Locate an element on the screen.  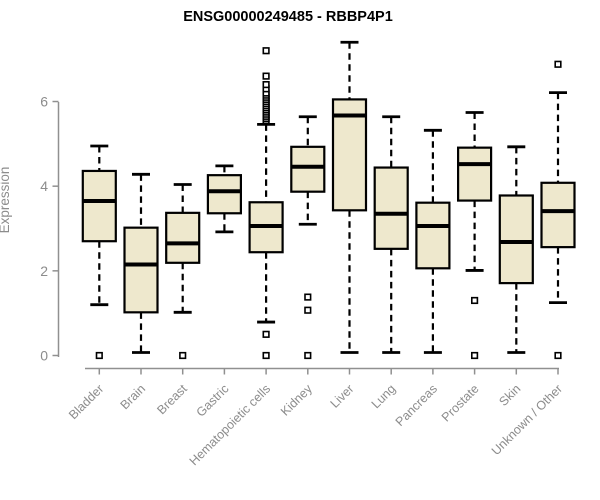
box-lung is located at coordinates (391, 234).